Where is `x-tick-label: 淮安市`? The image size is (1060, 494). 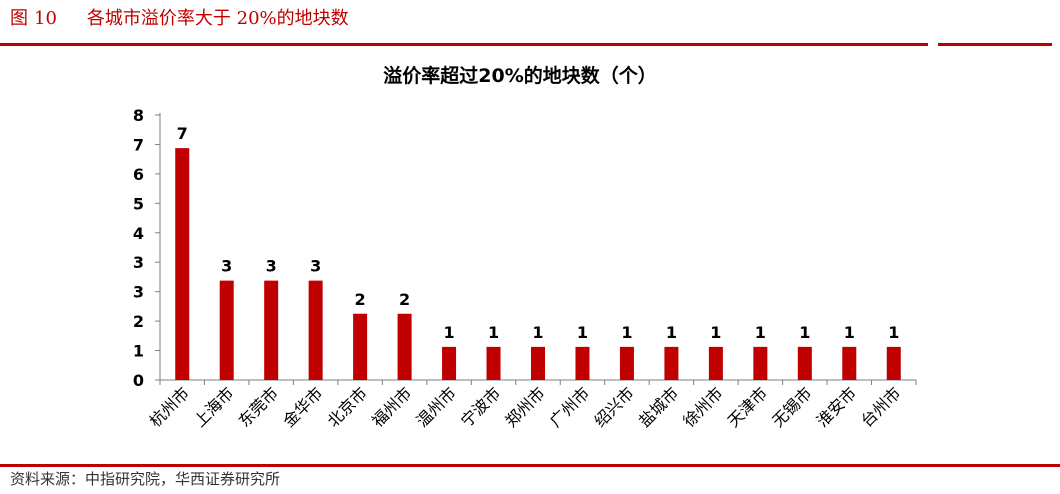
x-tick-label: 淮安市 is located at coordinates (836, 406).